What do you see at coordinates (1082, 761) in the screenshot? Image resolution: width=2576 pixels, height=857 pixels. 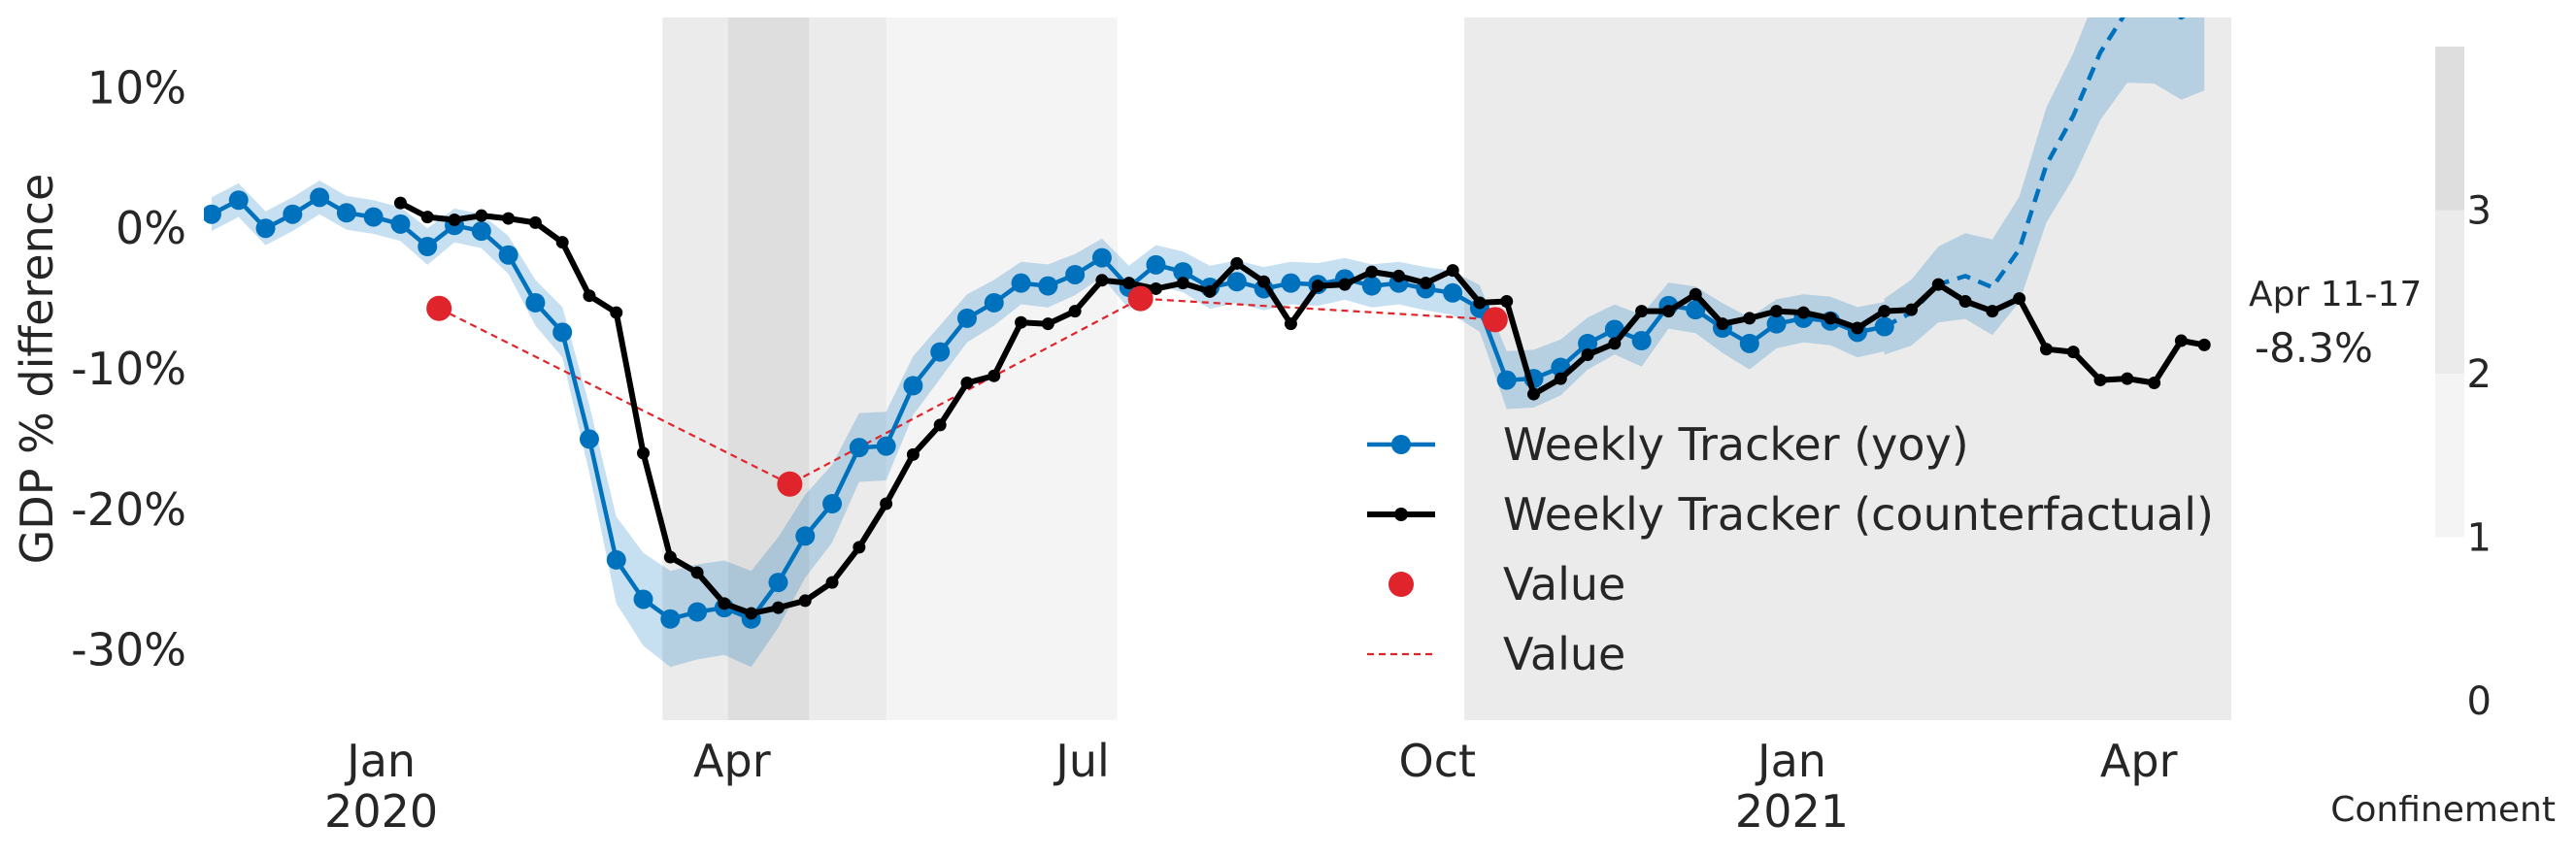 I see `x-tick-label-3: Jul` at bounding box center [1082, 761].